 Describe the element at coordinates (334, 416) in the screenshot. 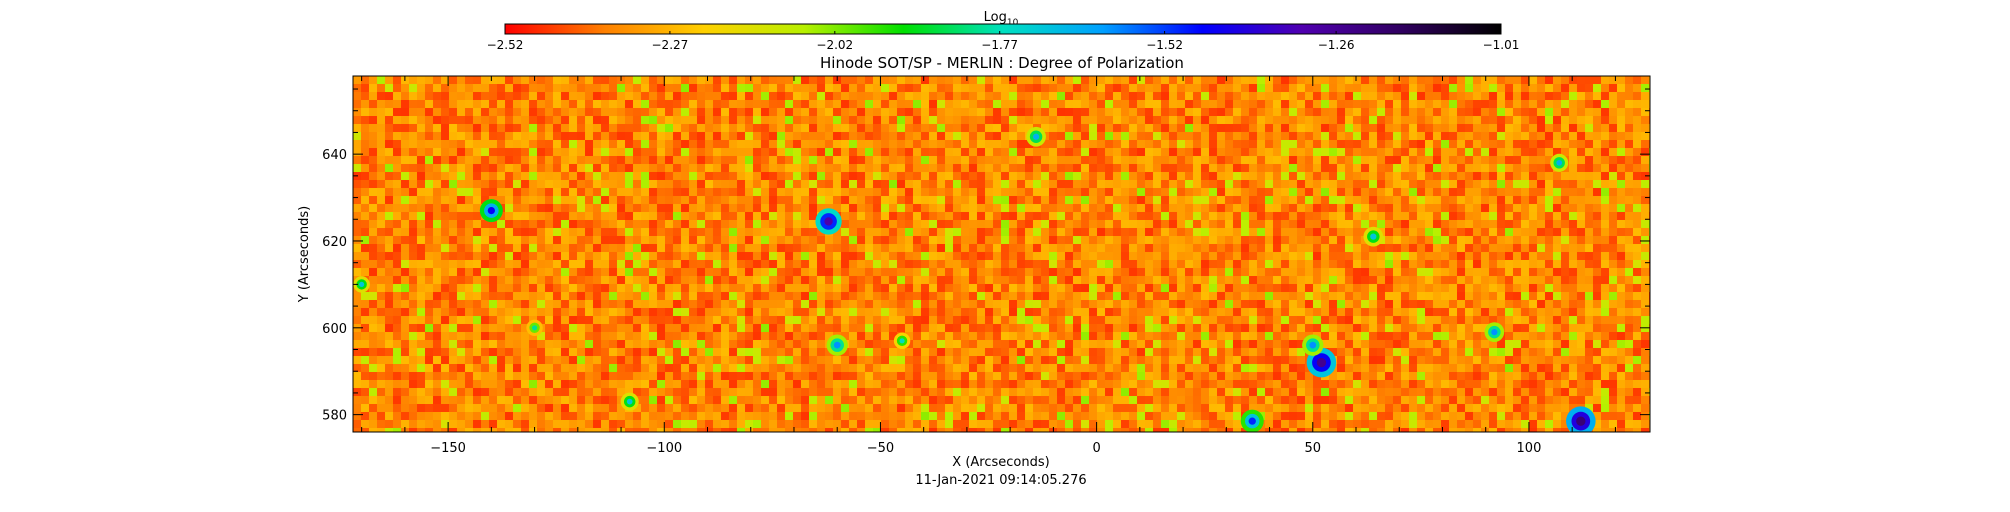

I see `y-tick-label: 580` at that location.